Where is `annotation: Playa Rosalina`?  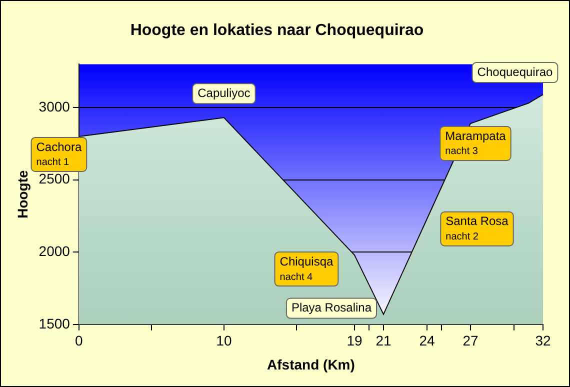
annotation: Playa Rosalina is located at coordinates (331, 307).